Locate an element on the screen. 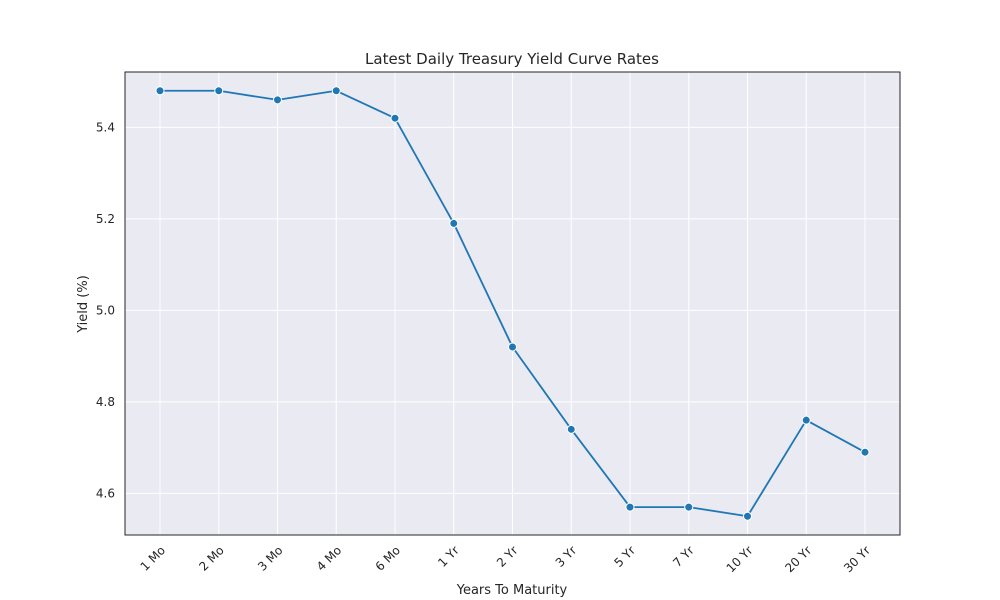 The image size is (1000, 600). y-tick-labels: 4.6 4.8 5.0 5.2 5.4 is located at coordinates (105, 310).